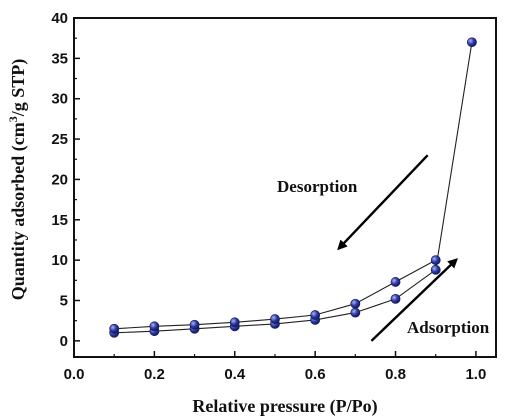  Describe the element at coordinates (59, 18) in the screenshot. I see `y-tick-label: 40` at that location.